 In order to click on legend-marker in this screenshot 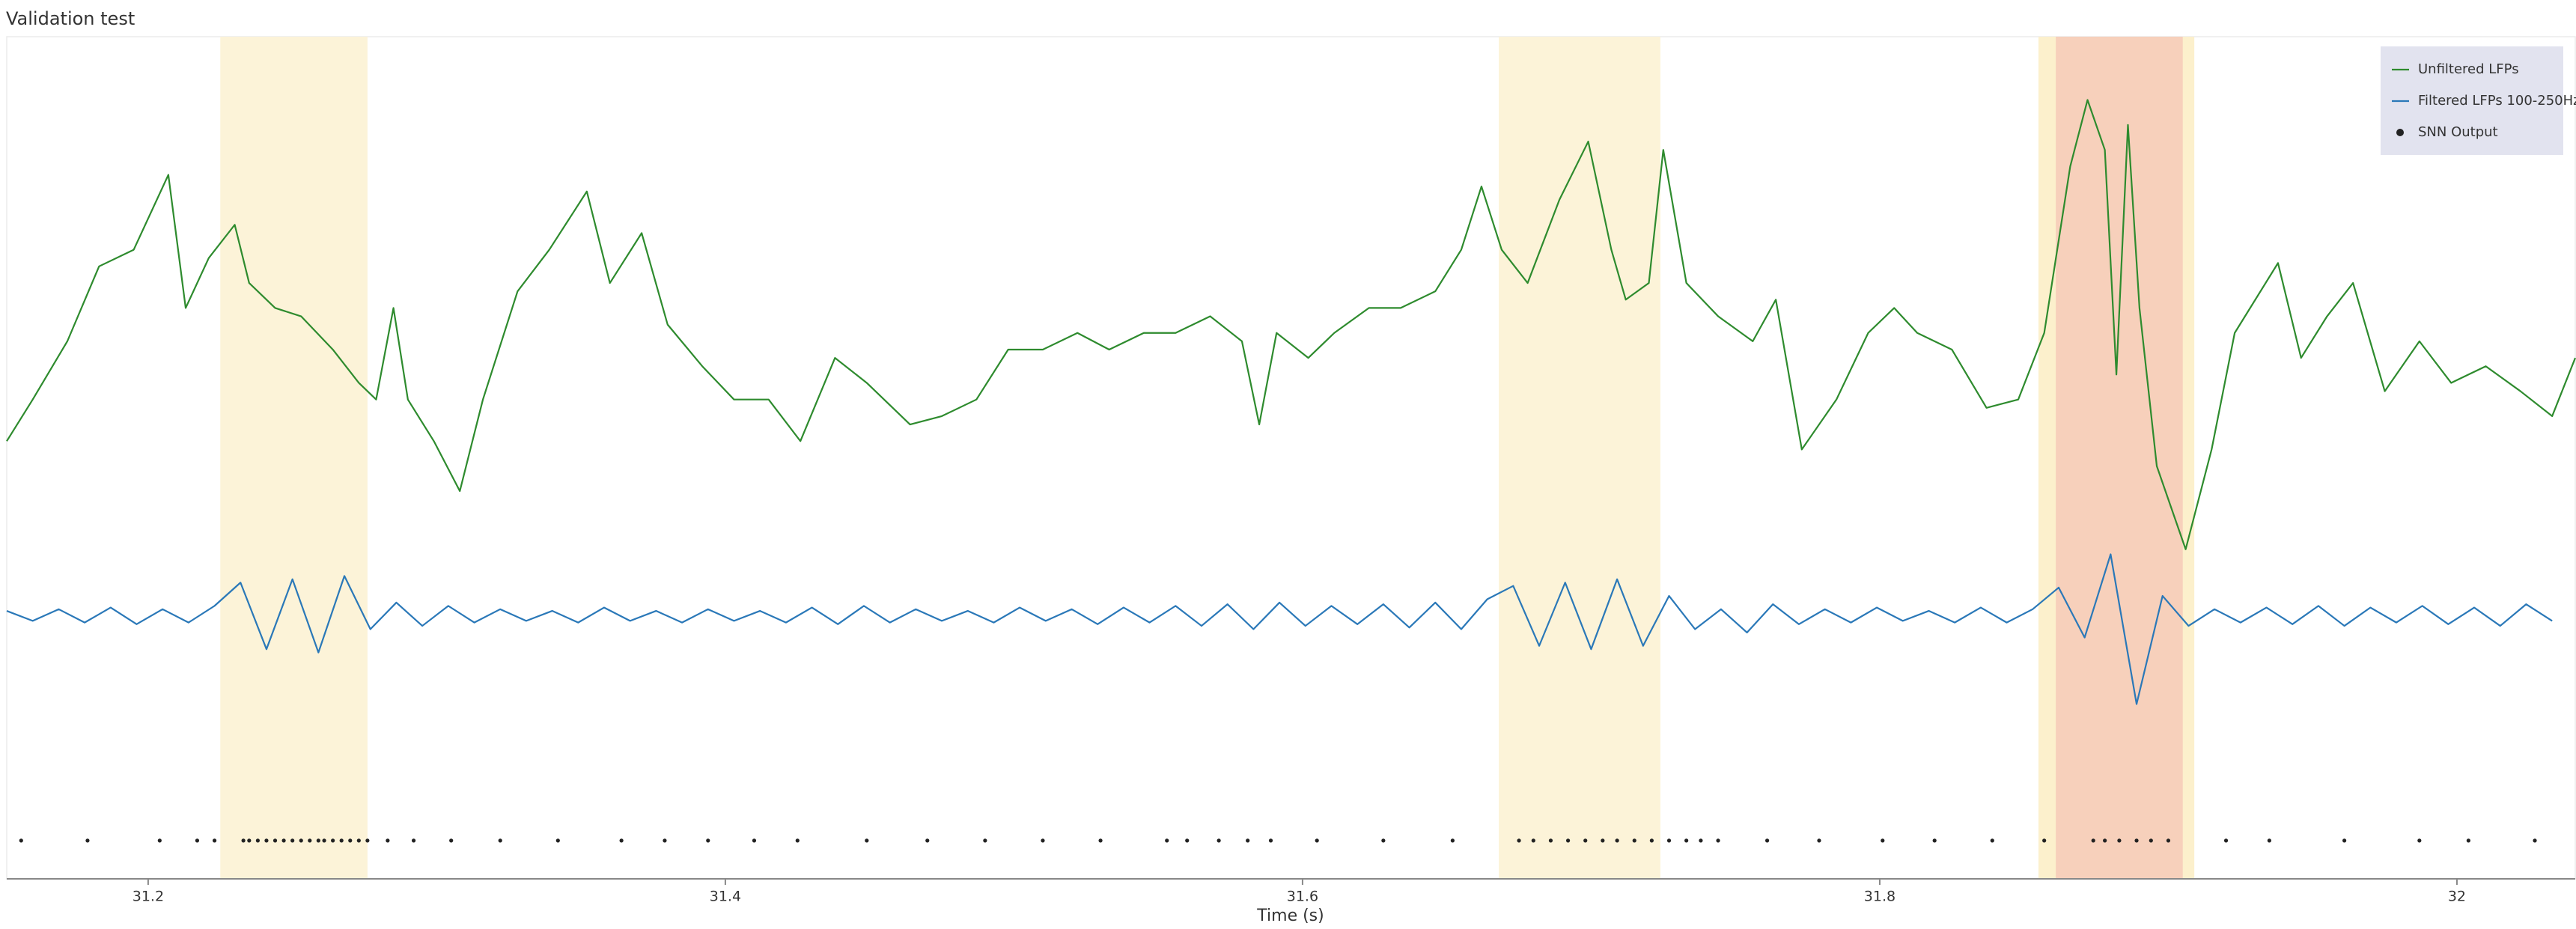, I will do `click(2400, 132)`.